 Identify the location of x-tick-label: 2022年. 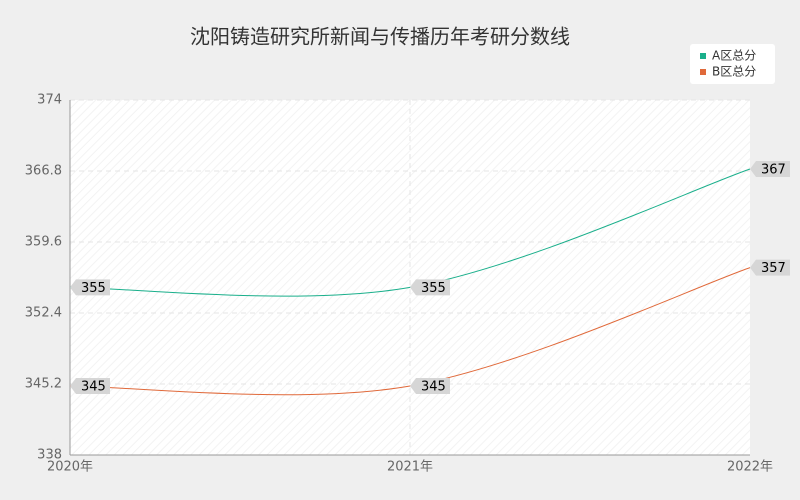
(750, 467).